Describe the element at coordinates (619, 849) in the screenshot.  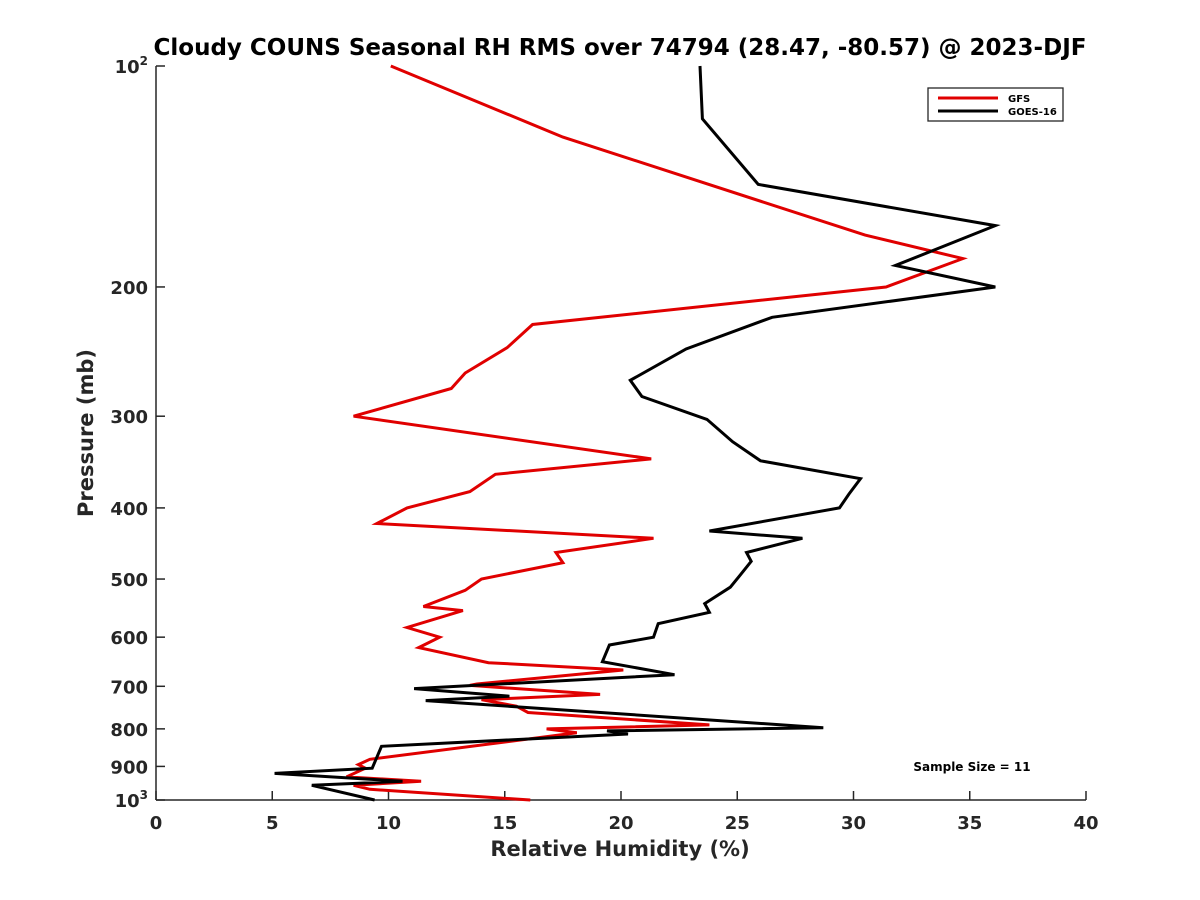
I see `x-axis-label: Relative Humidity (%)` at that location.